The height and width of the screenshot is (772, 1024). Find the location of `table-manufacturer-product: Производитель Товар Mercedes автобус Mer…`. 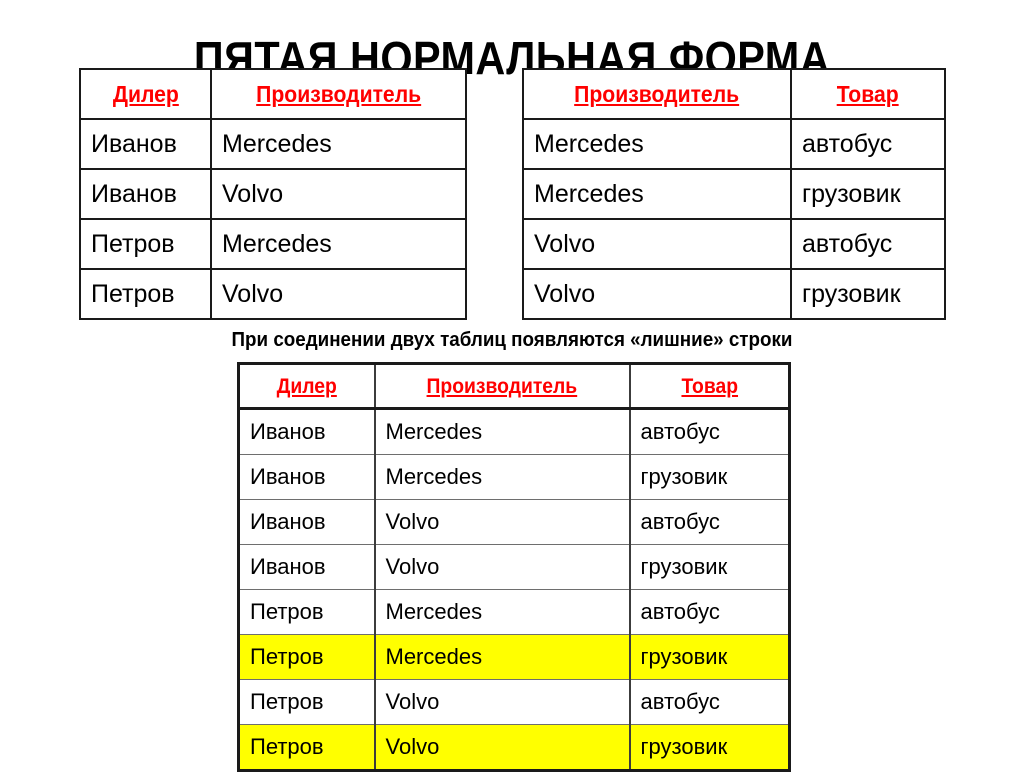

table-manufacturer-product: Производитель Товар Mercedes автобус Mer… is located at coordinates (734, 194).